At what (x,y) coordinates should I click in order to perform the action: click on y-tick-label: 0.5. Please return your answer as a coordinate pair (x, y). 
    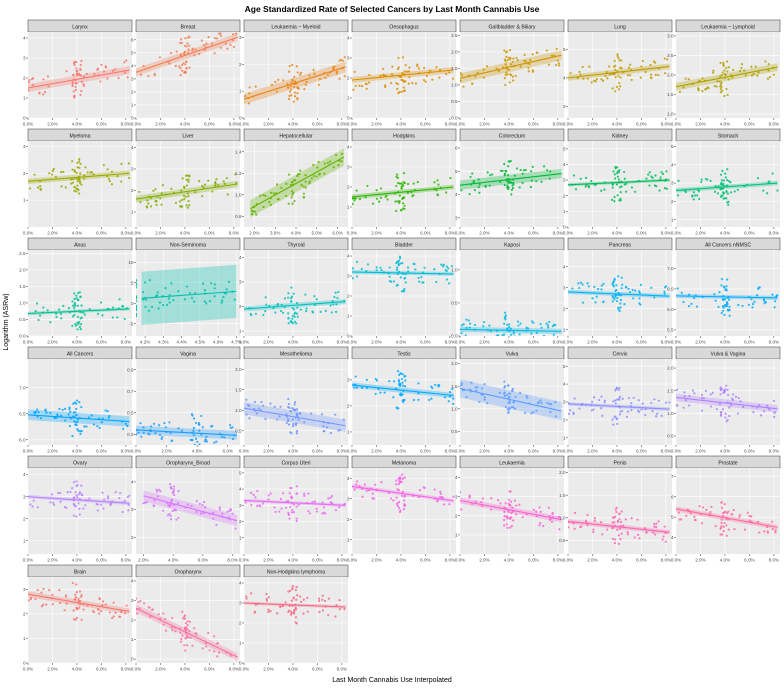
    Looking at the image, I should click on (670, 436).